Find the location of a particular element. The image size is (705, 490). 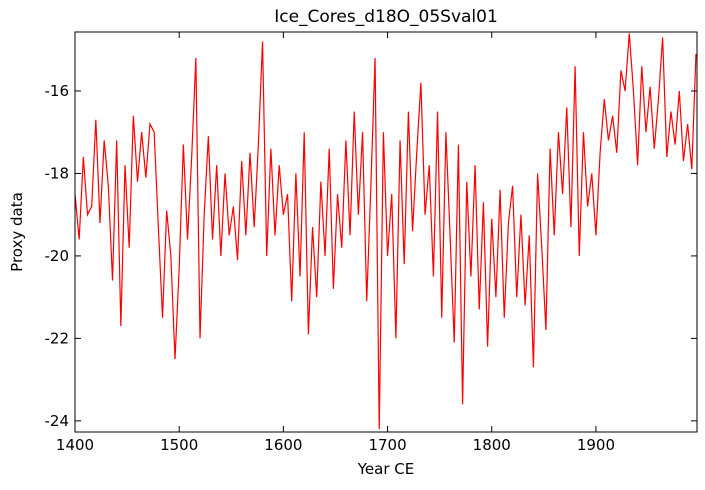

x-tick-label: 1500 is located at coordinates (179, 445).